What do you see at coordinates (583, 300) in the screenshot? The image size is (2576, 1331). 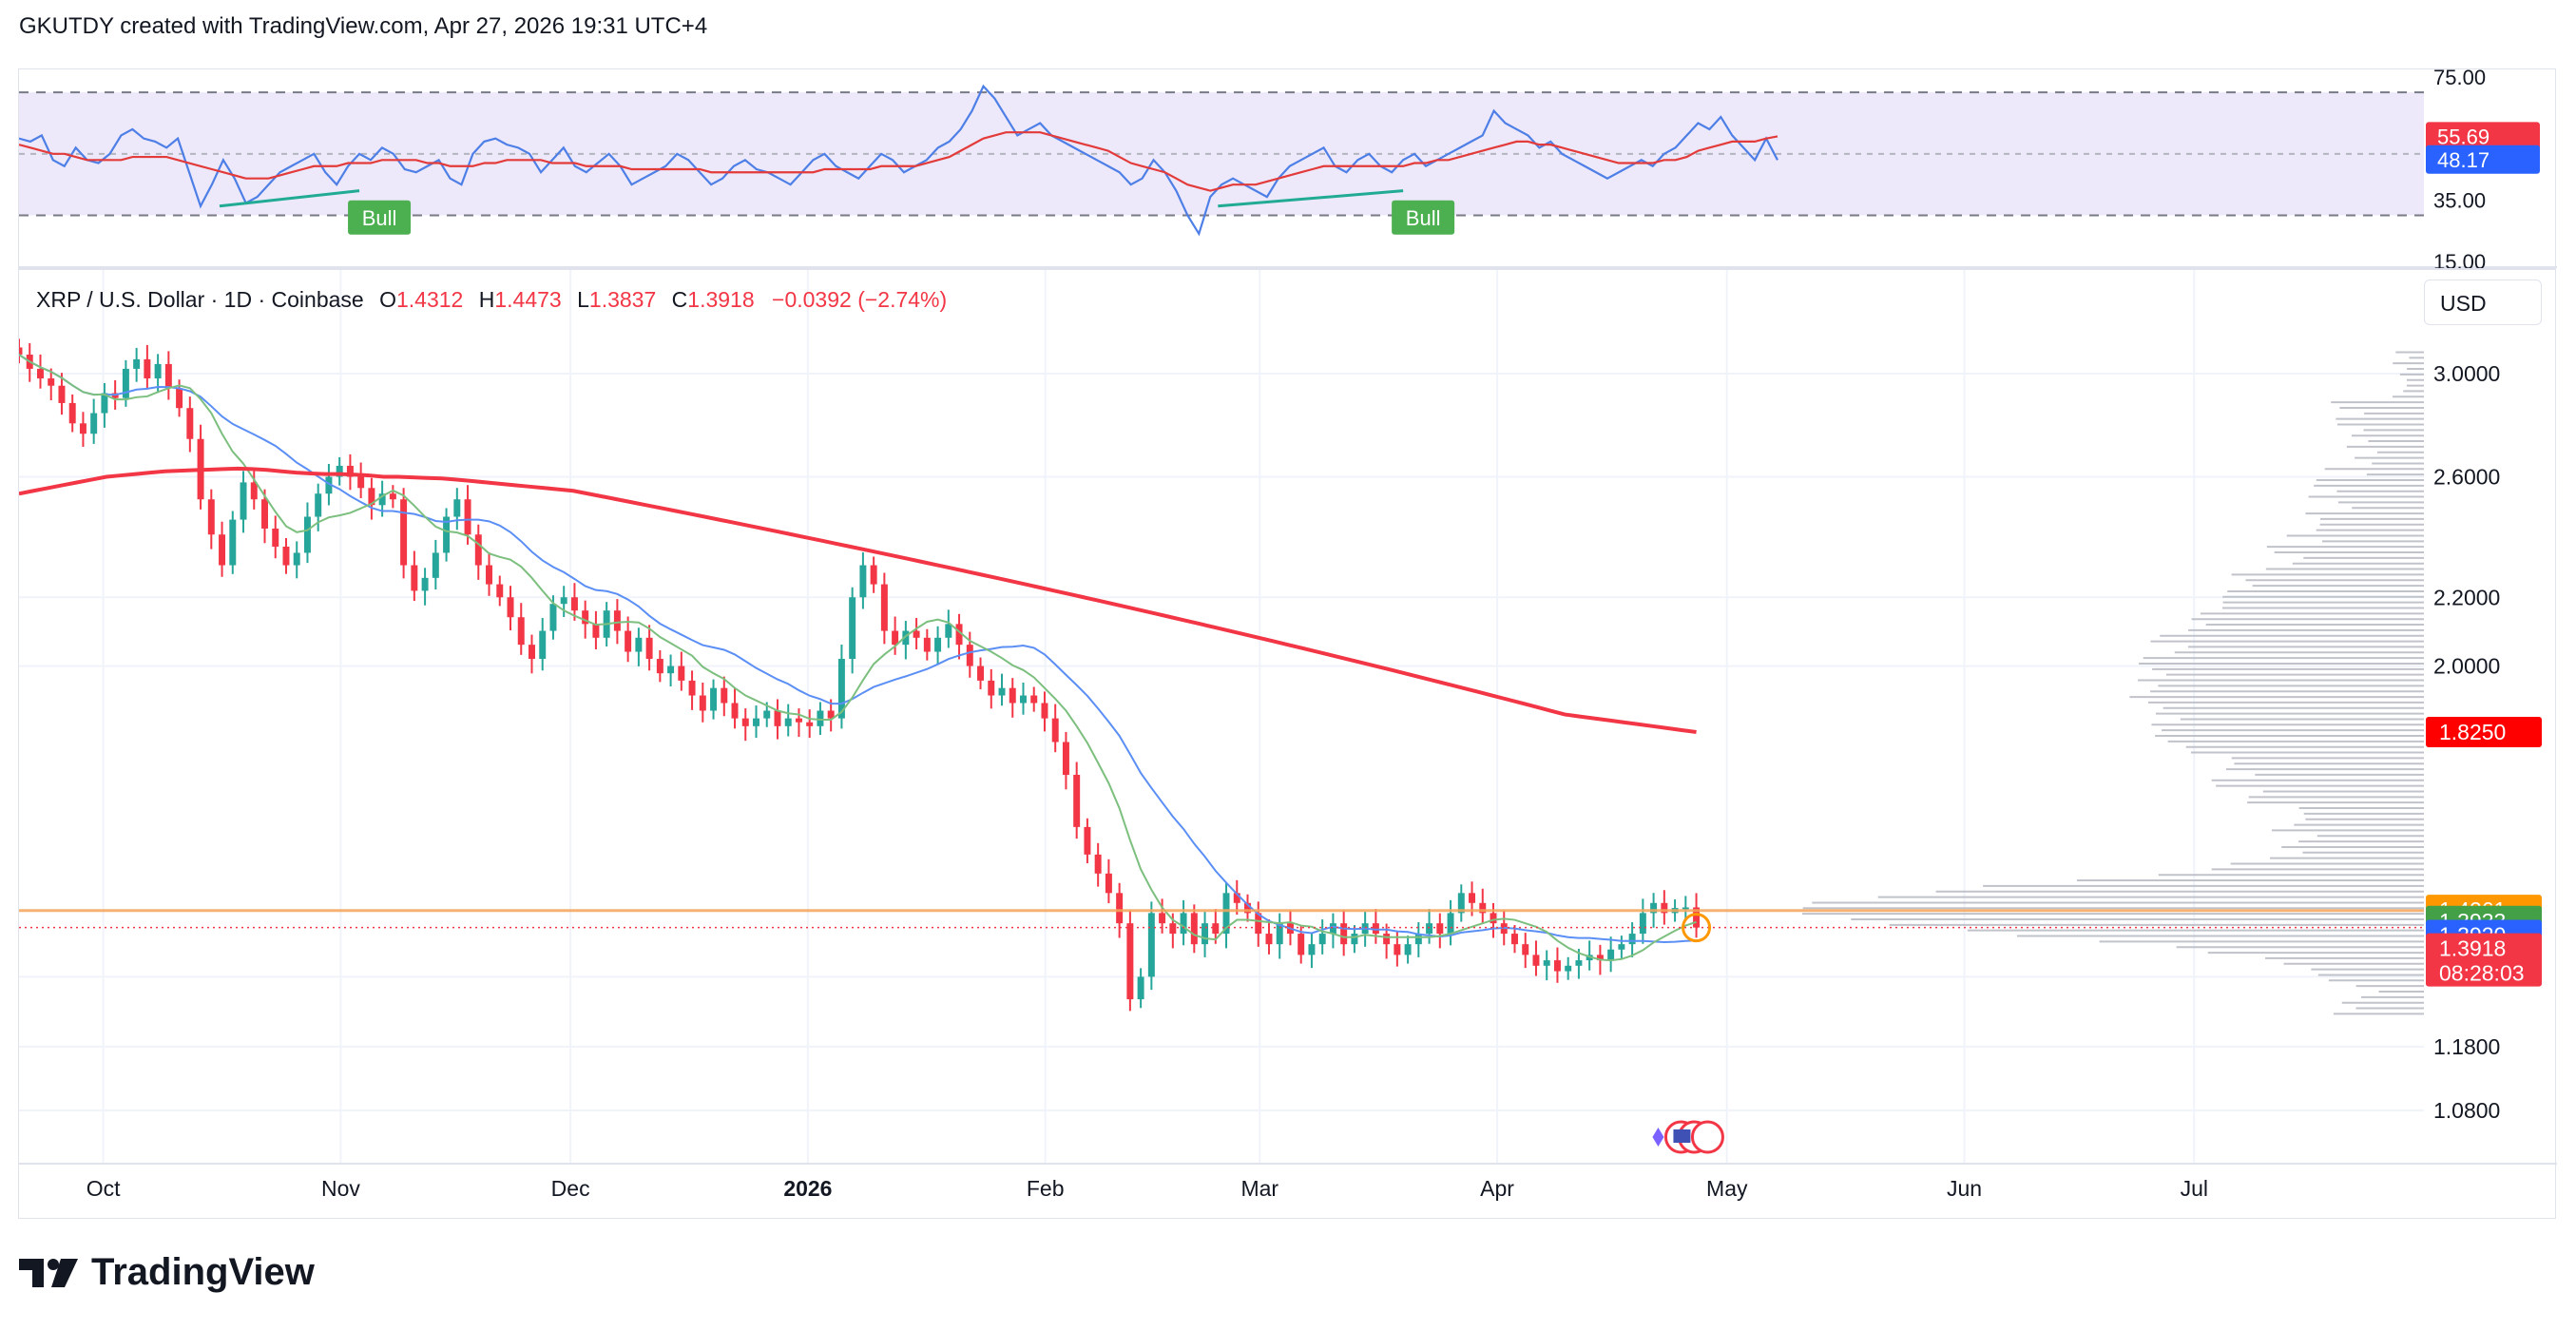 I see `low-key: L` at bounding box center [583, 300].